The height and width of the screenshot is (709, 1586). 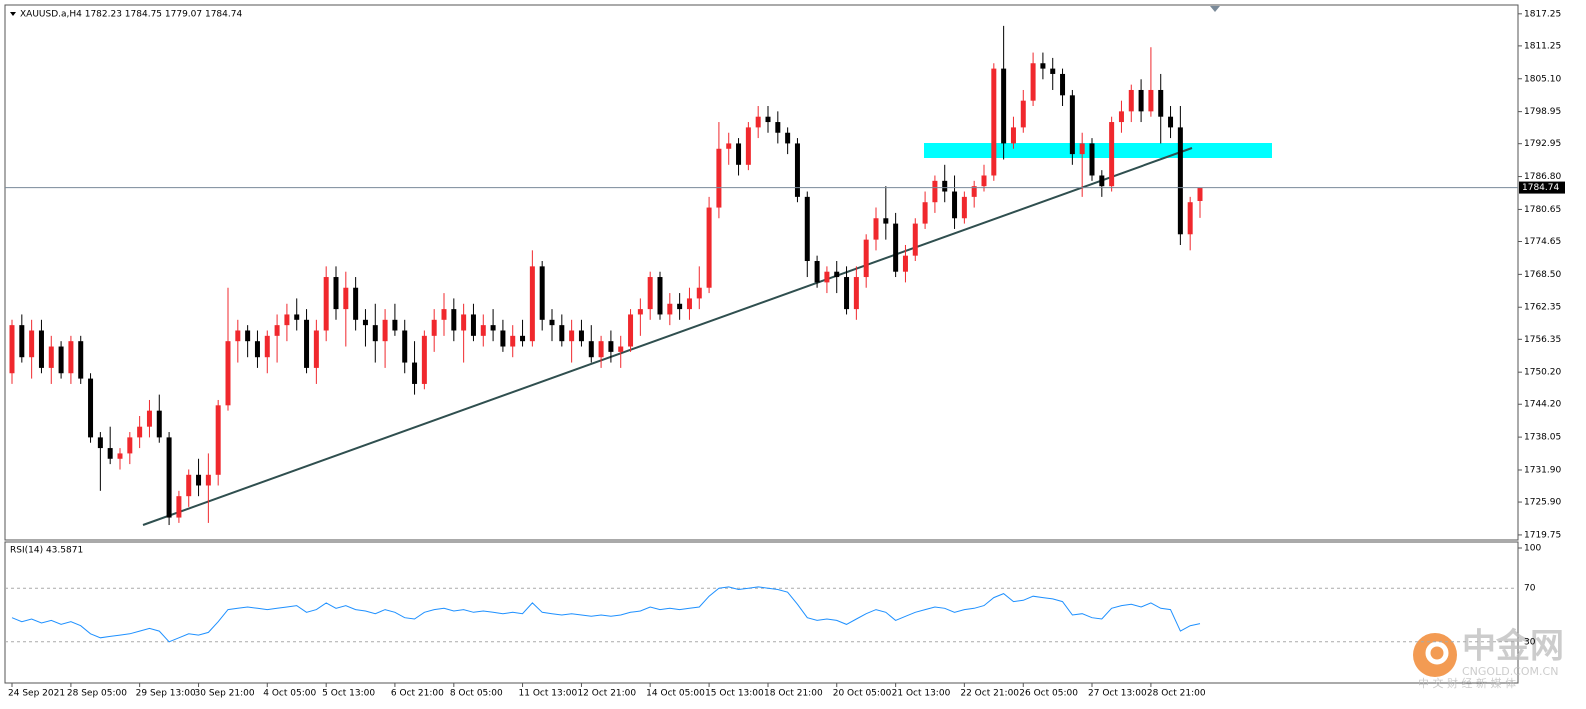 I want to click on x-tick-label: 28 Sep 05:00, so click(x=97, y=694).